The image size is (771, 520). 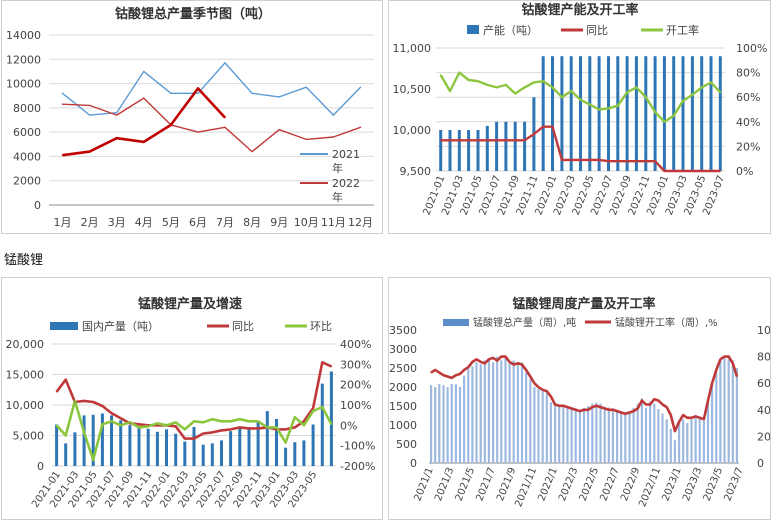 What do you see at coordinates (27, 132) in the screenshot?
I see `y-tick-label: 6000` at bounding box center [27, 132].